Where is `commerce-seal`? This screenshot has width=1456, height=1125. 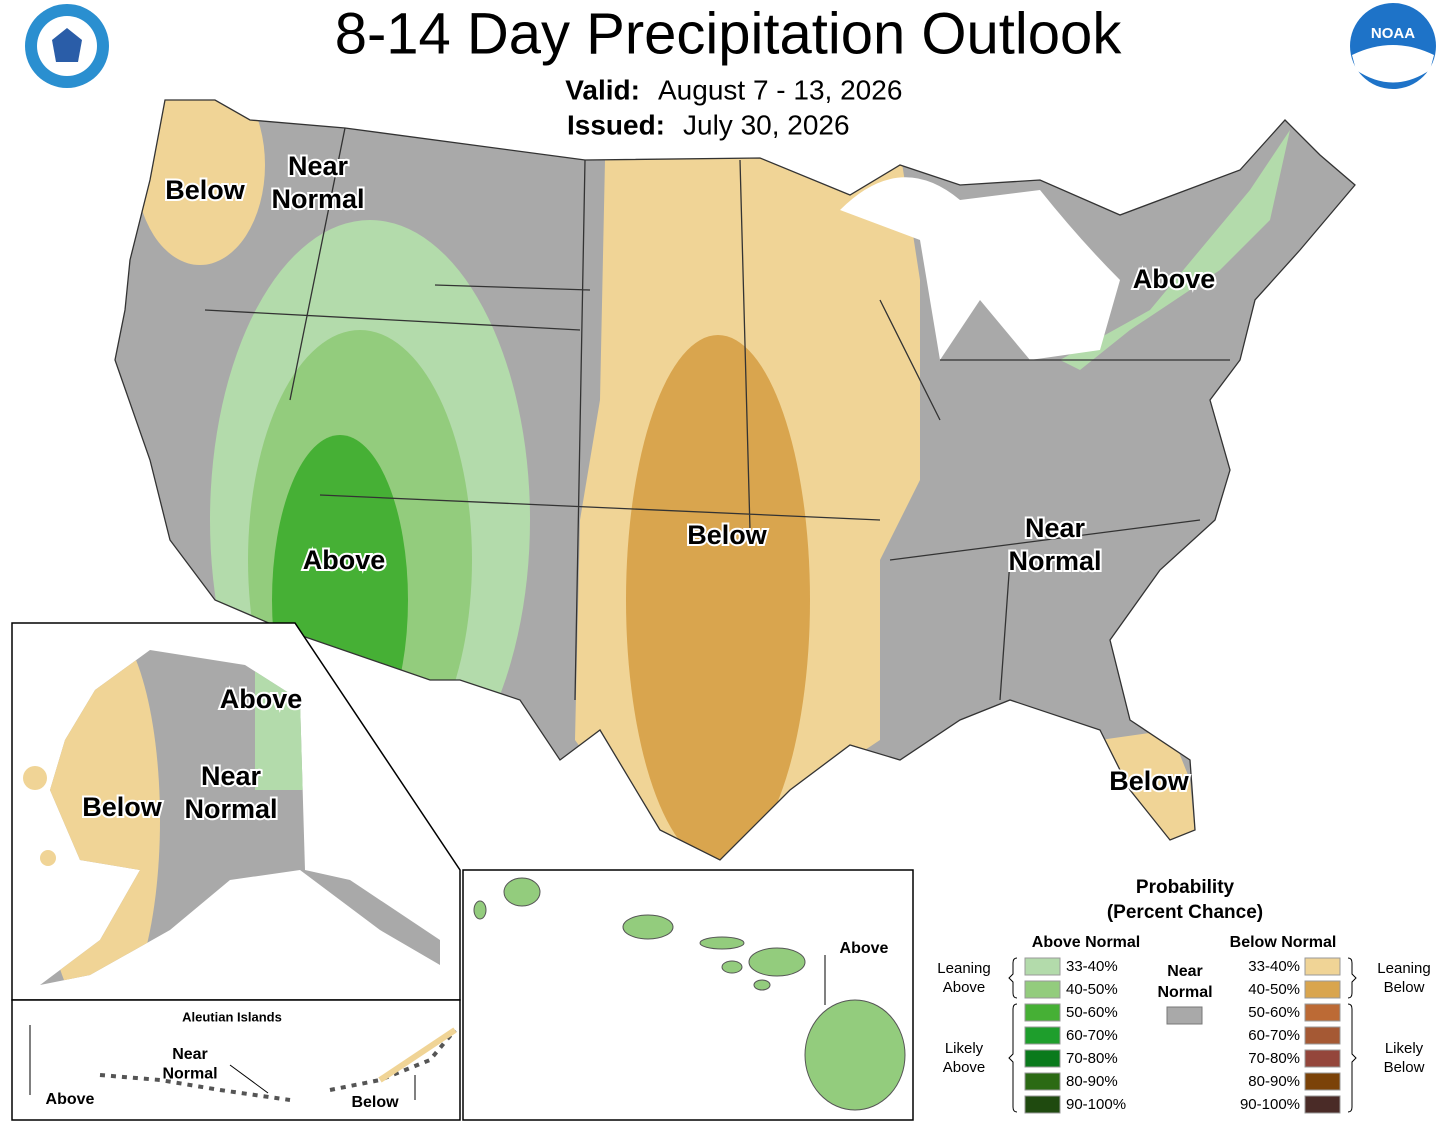 commerce-seal is located at coordinates (67, 46).